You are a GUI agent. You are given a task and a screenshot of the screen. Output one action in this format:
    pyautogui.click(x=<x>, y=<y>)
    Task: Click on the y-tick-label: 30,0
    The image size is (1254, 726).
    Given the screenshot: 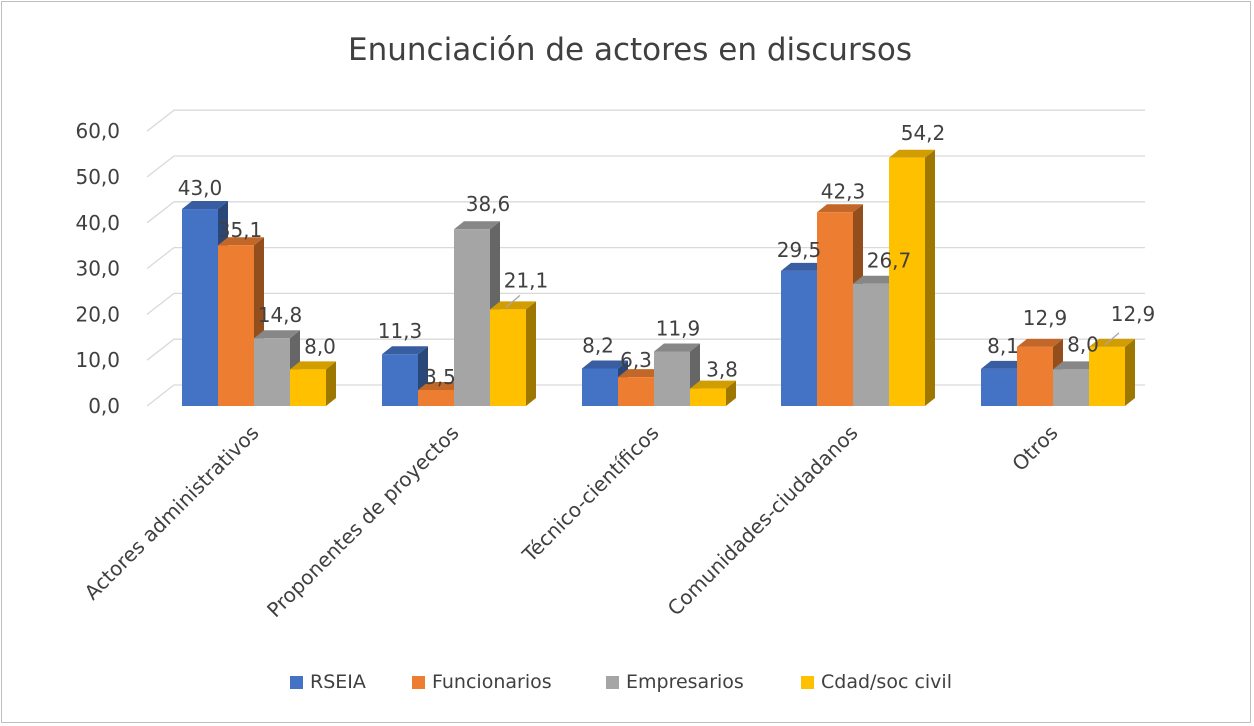 What is the action you would take?
    pyautogui.click(x=97, y=269)
    